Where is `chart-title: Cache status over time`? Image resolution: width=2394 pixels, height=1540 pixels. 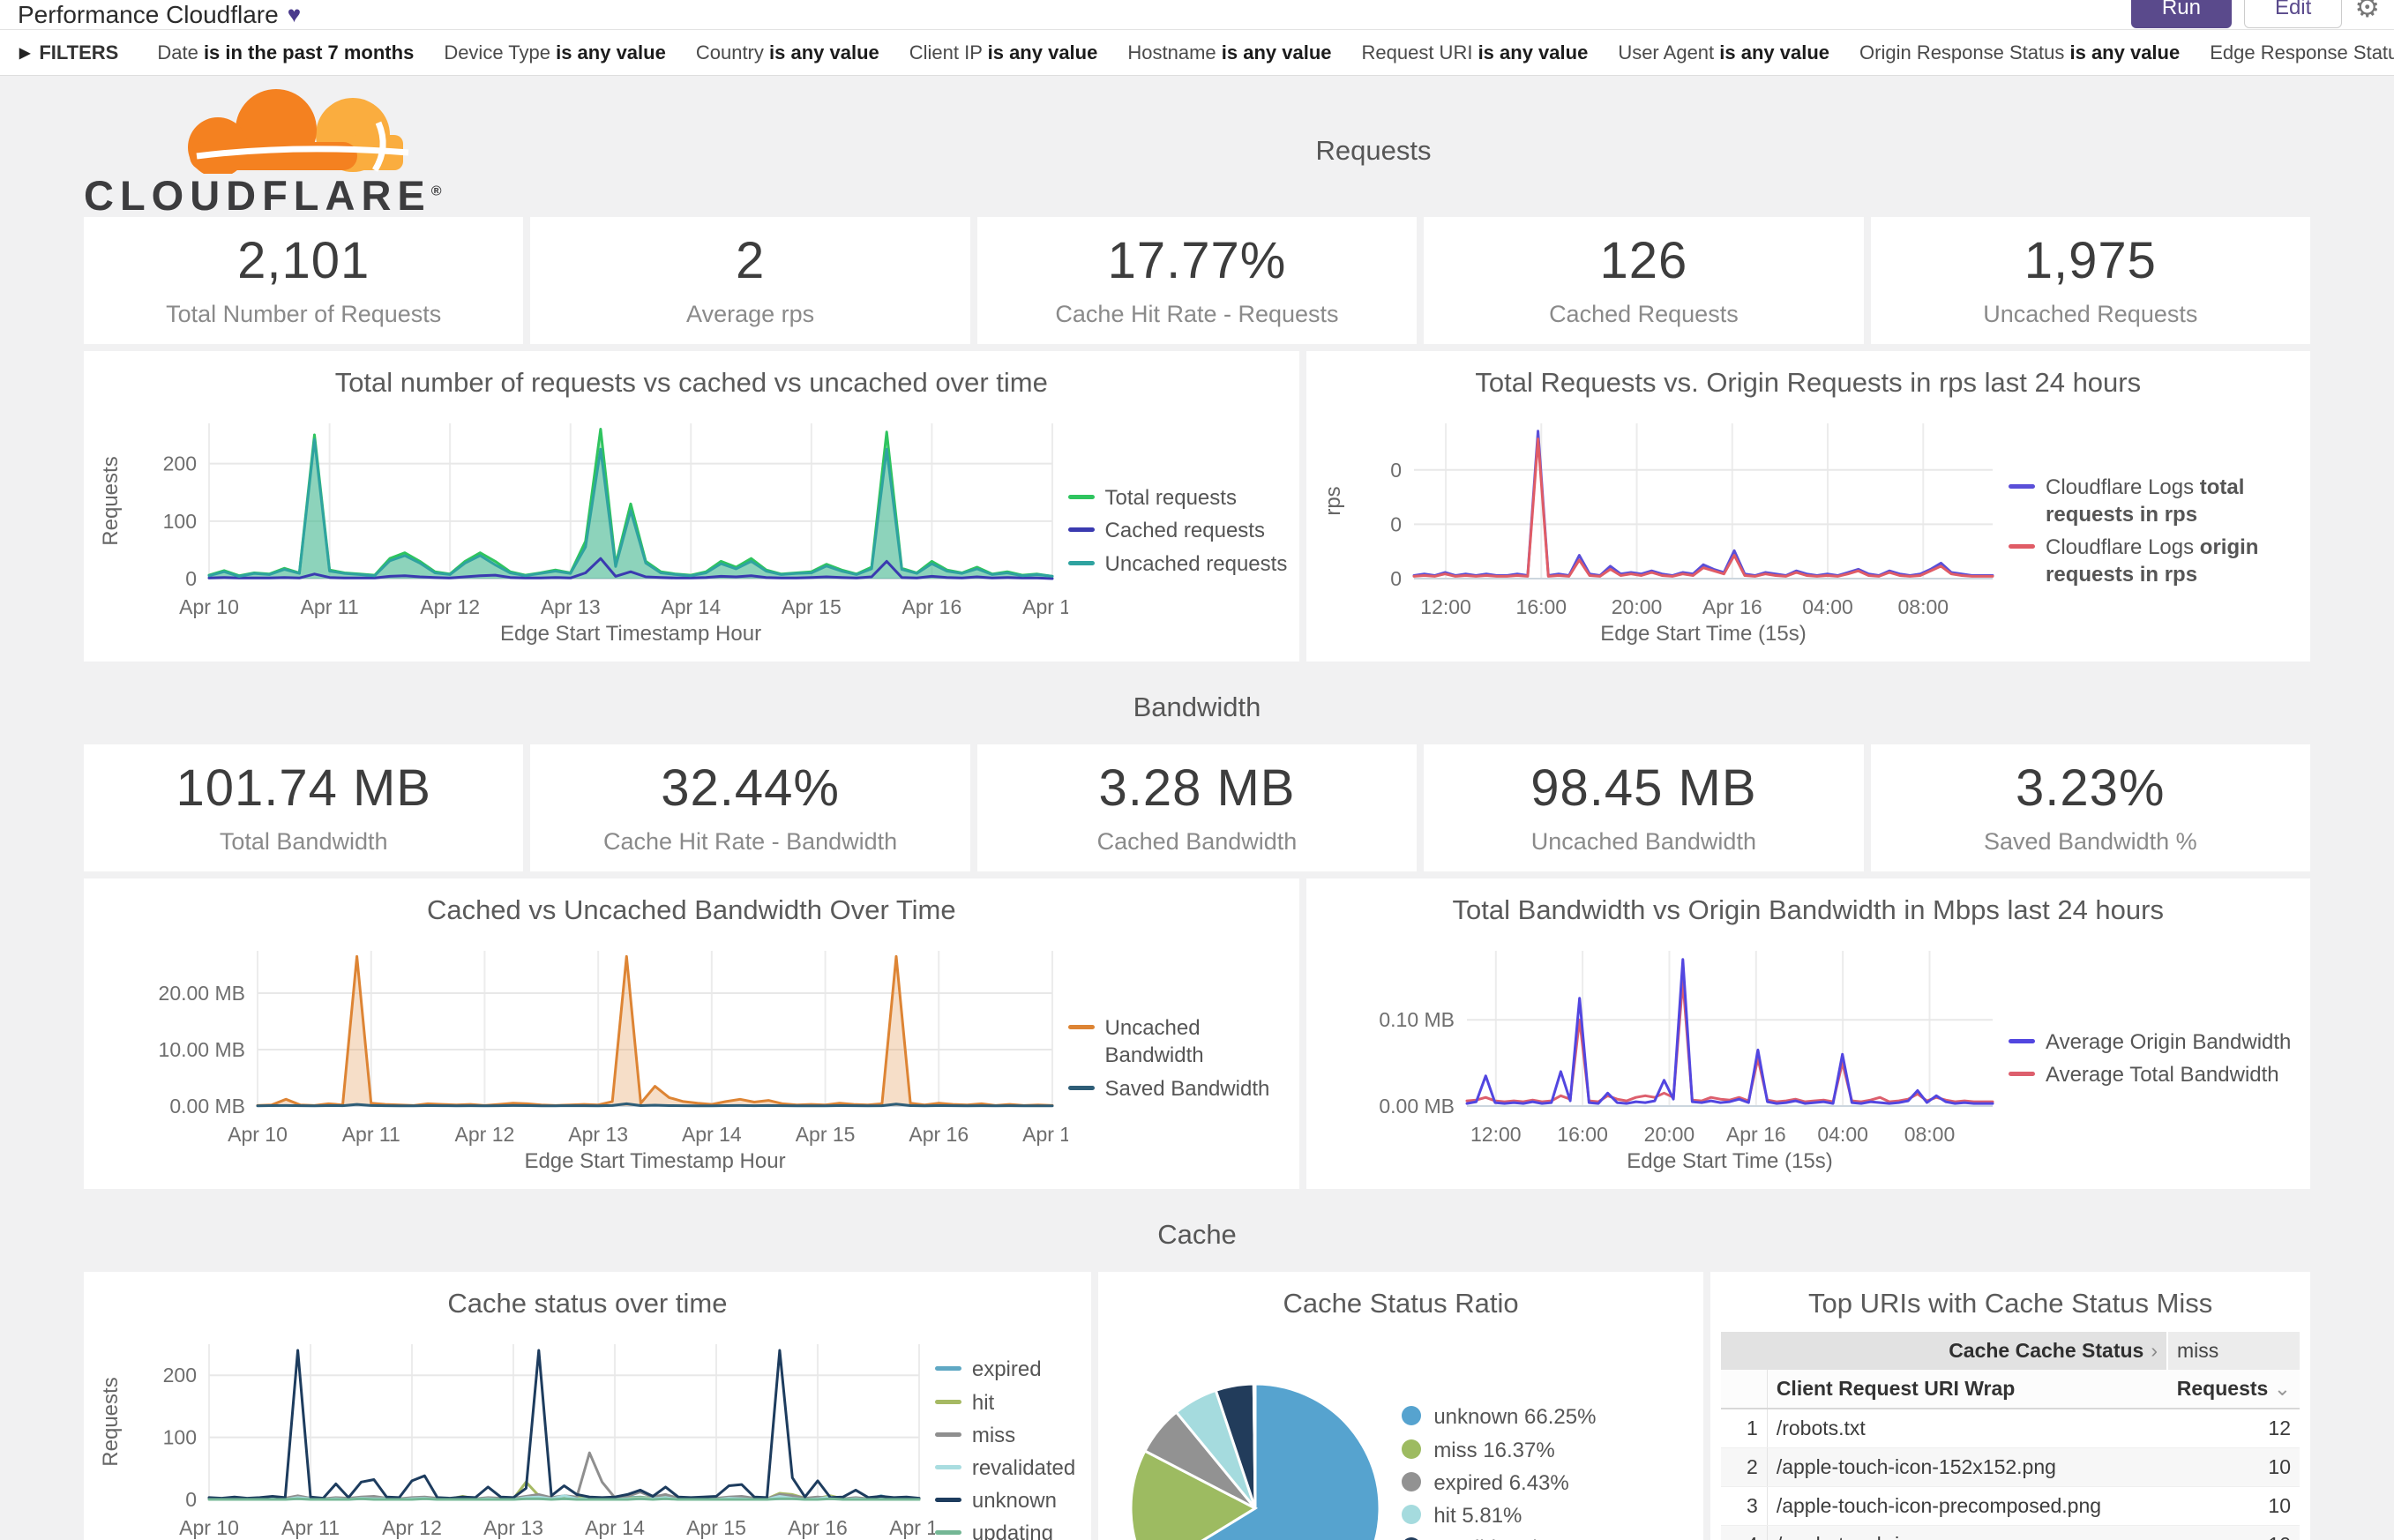
chart-title: Cache status over time is located at coordinates (587, 1303).